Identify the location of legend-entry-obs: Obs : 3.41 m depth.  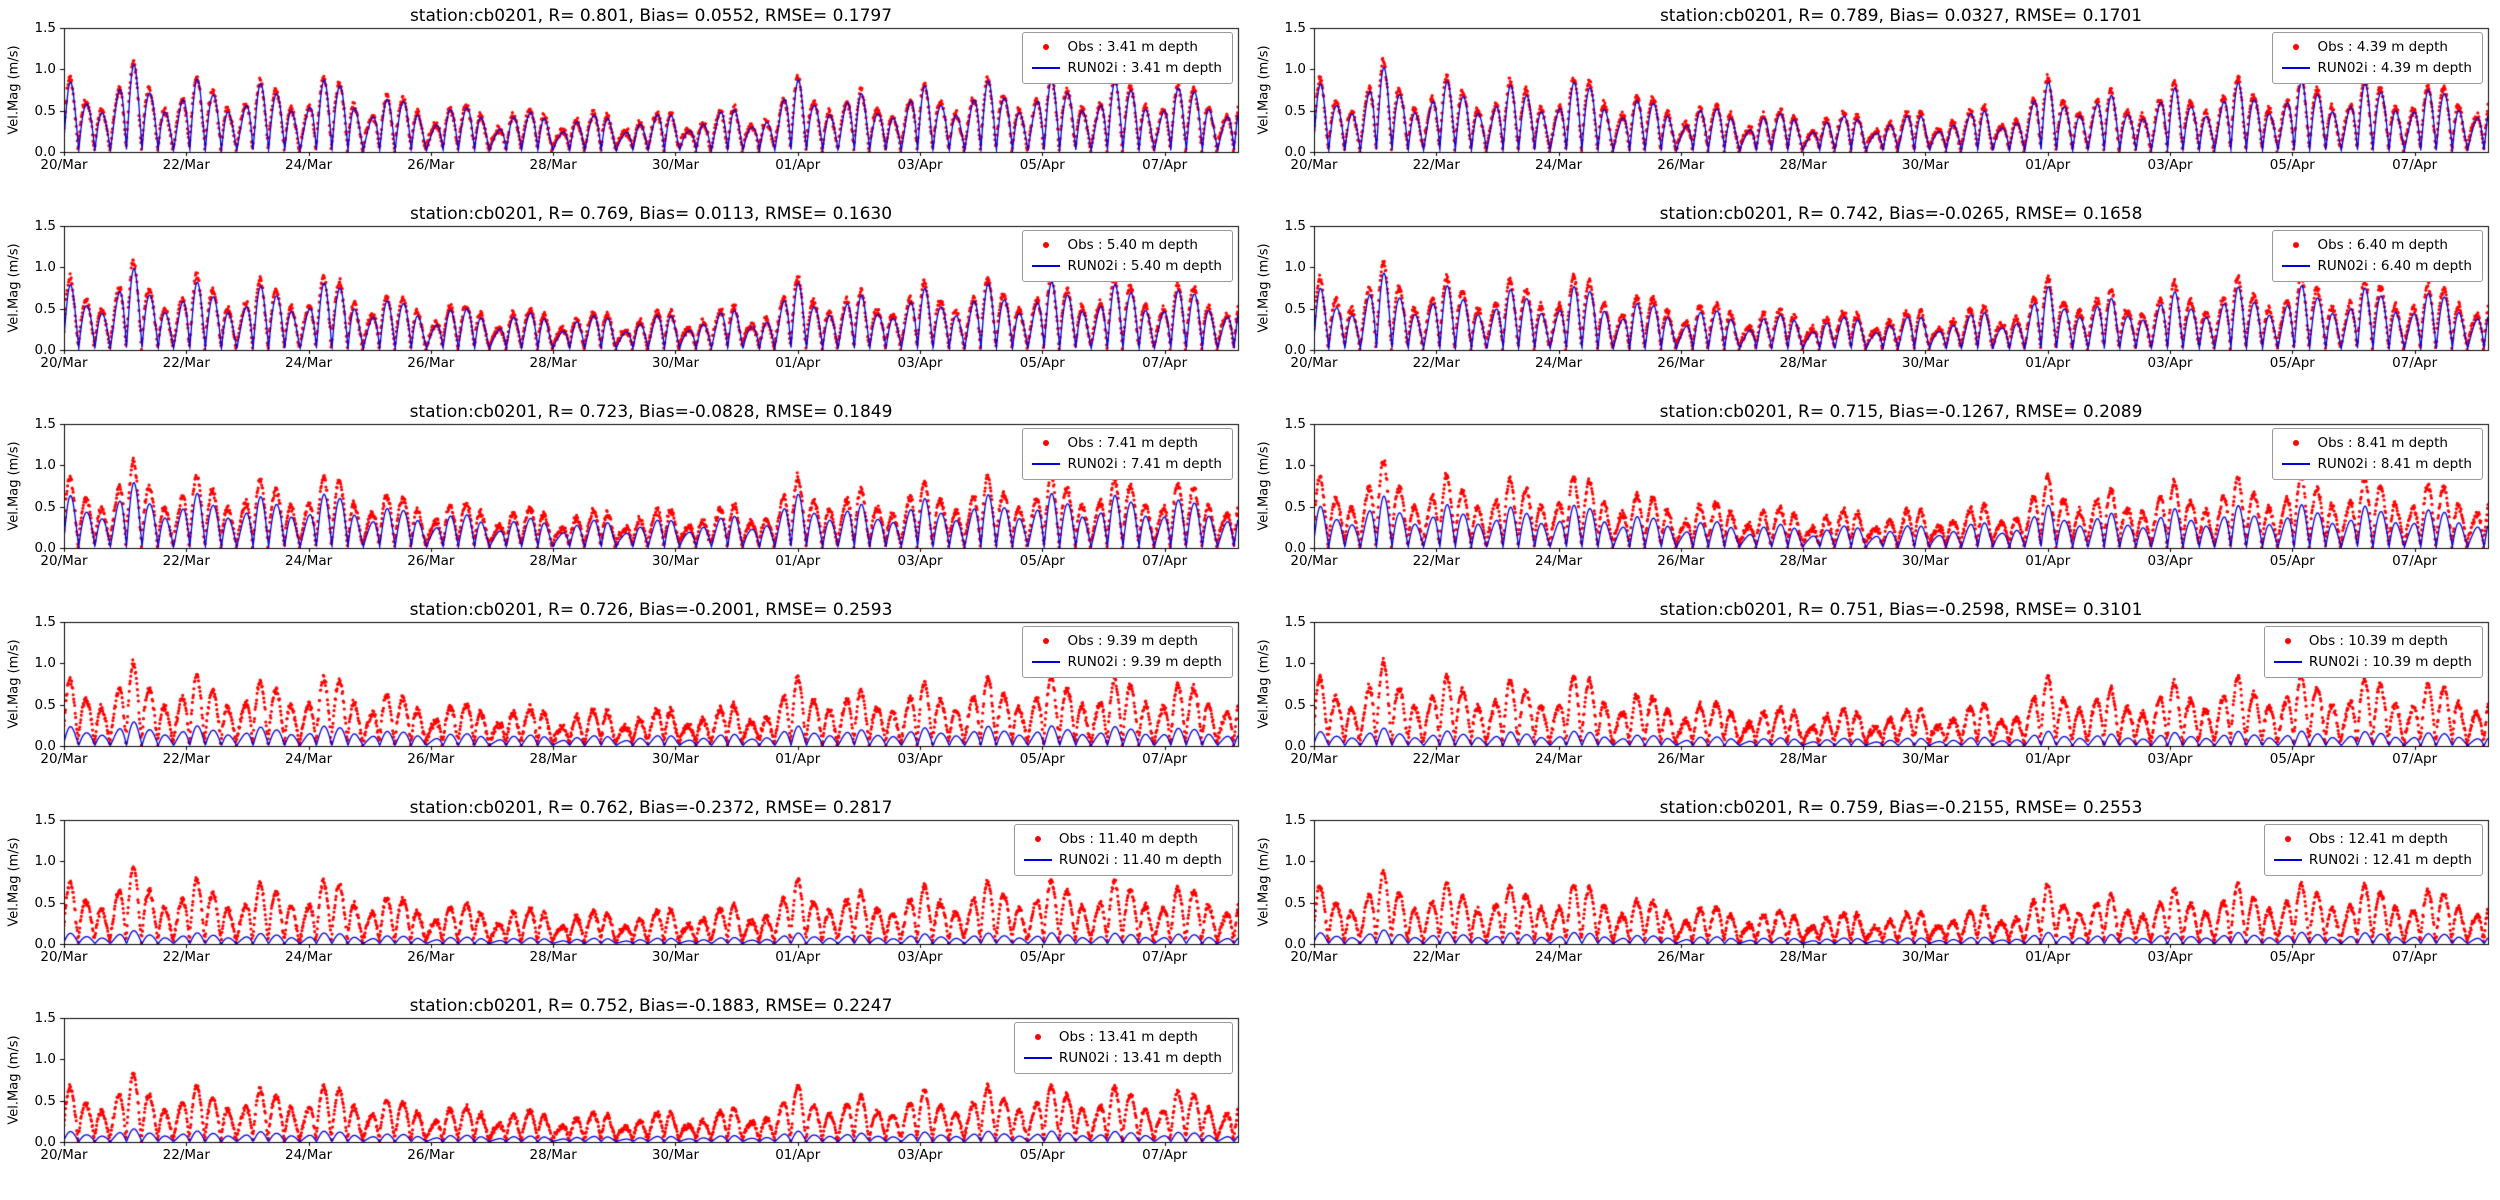
(1126, 47).